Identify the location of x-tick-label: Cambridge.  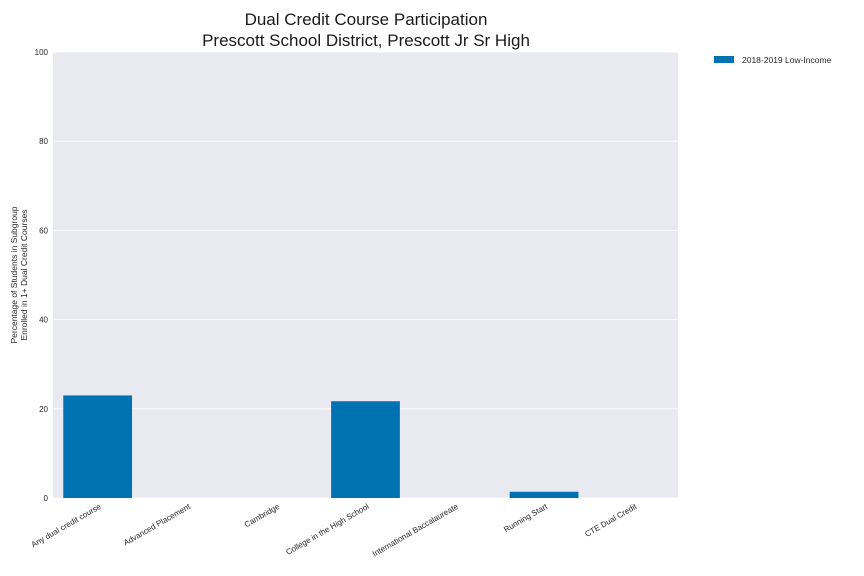
(262, 516).